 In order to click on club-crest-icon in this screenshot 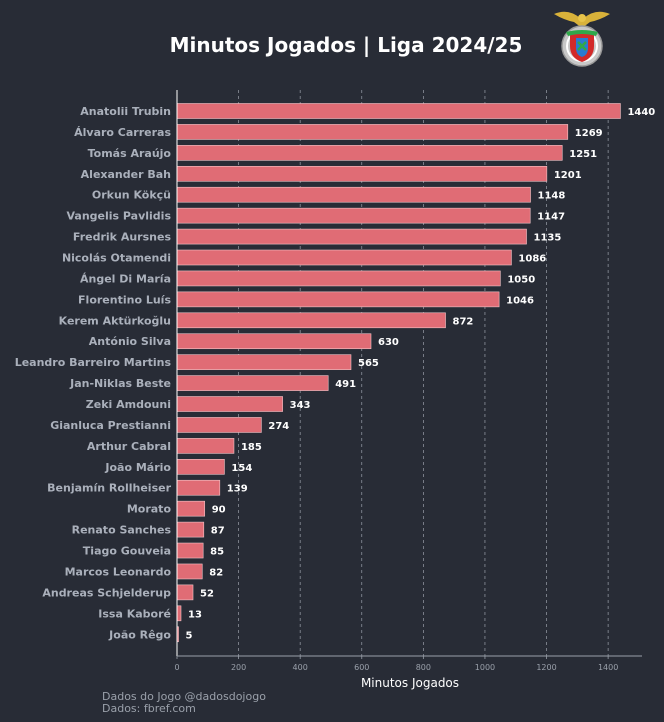, I will do `click(582, 39)`.